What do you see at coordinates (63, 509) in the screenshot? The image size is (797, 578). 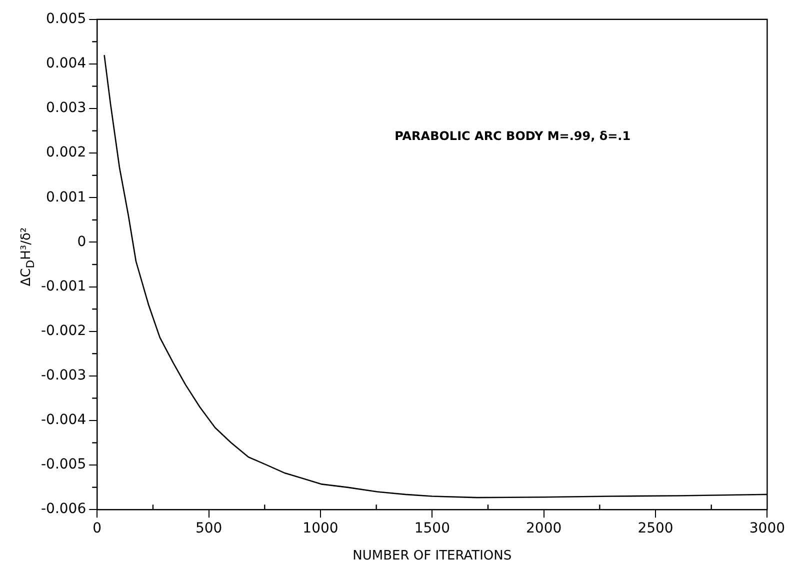 I see `y-tick-label: -0.006` at bounding box center [63, 509].